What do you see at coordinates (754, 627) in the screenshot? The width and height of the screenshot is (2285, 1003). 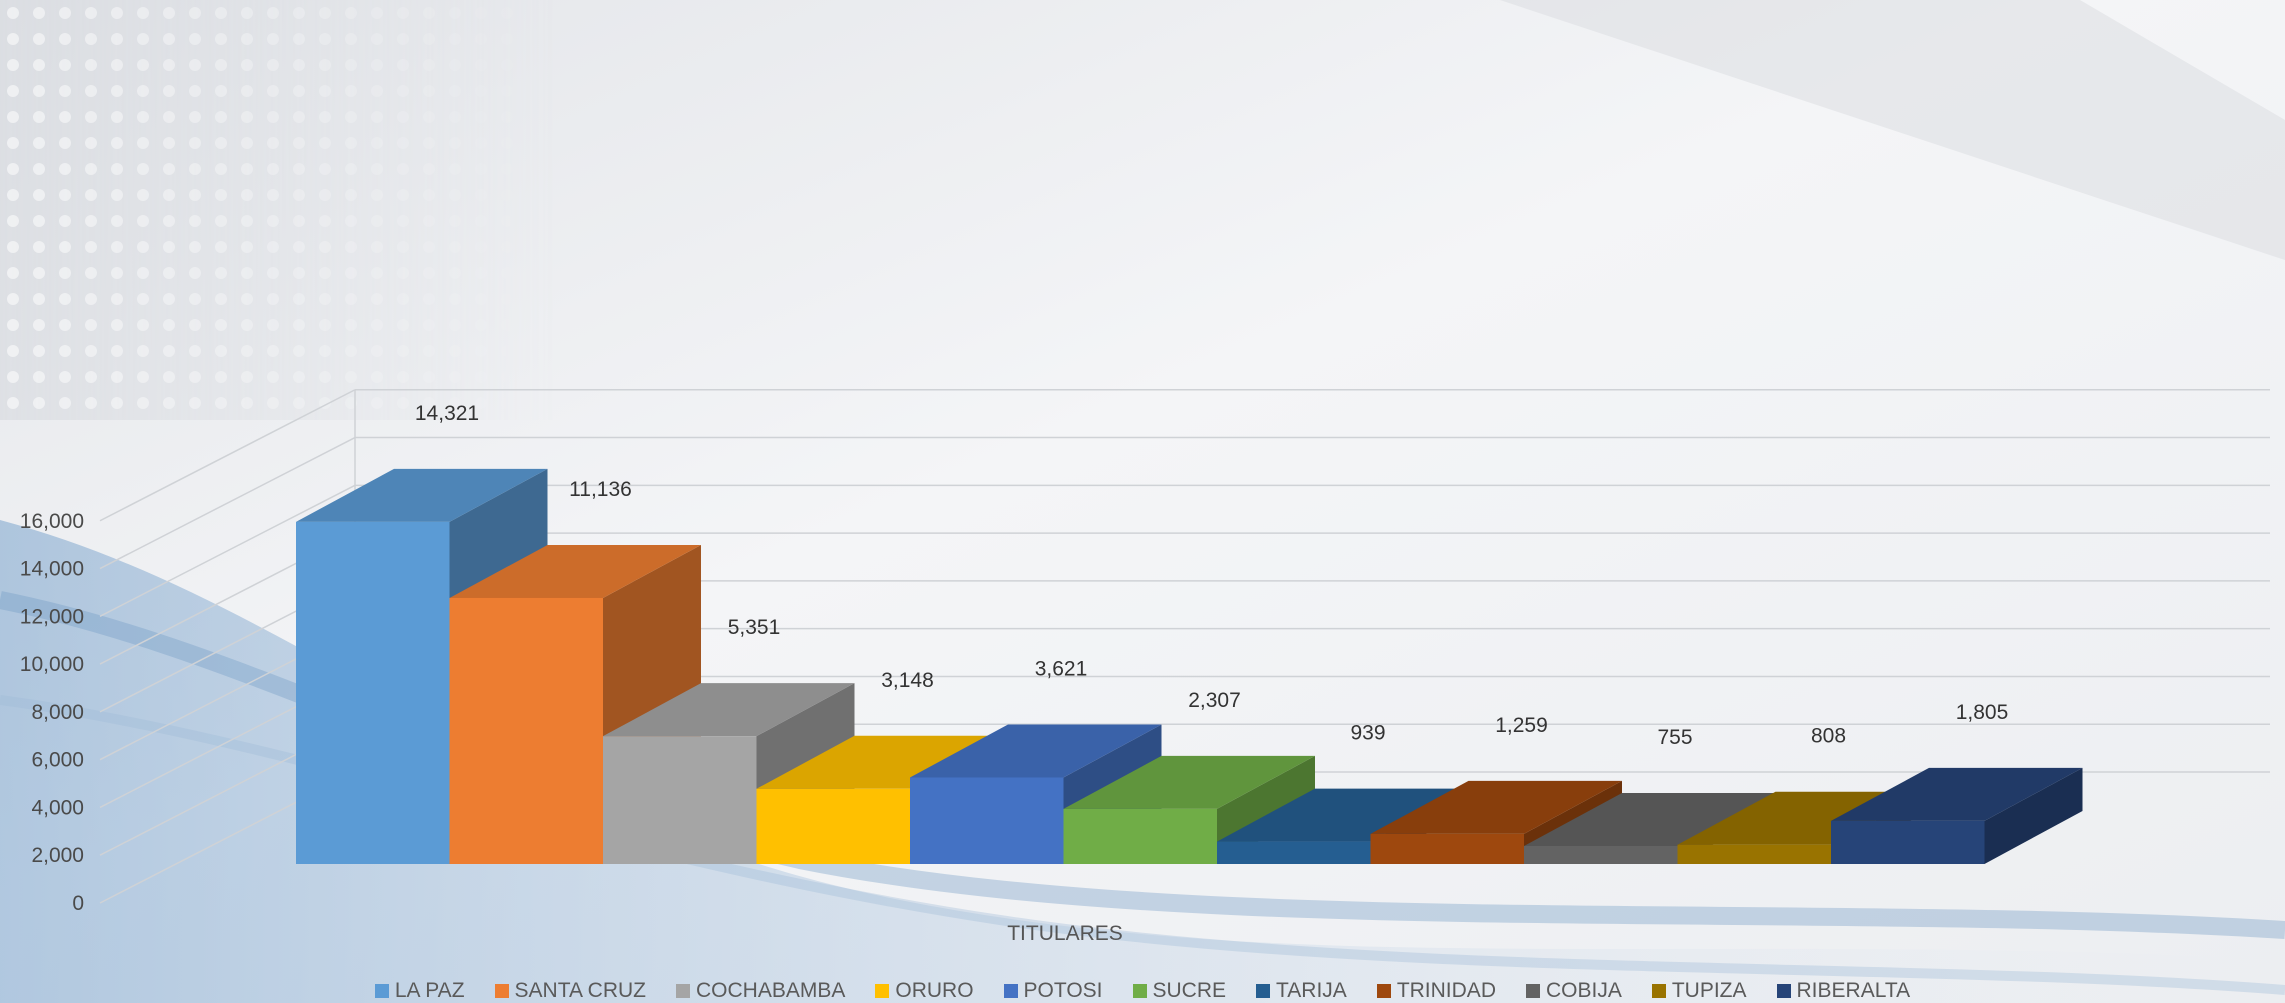 I see `data-label: 5,351` at bounding box center [754, 627].